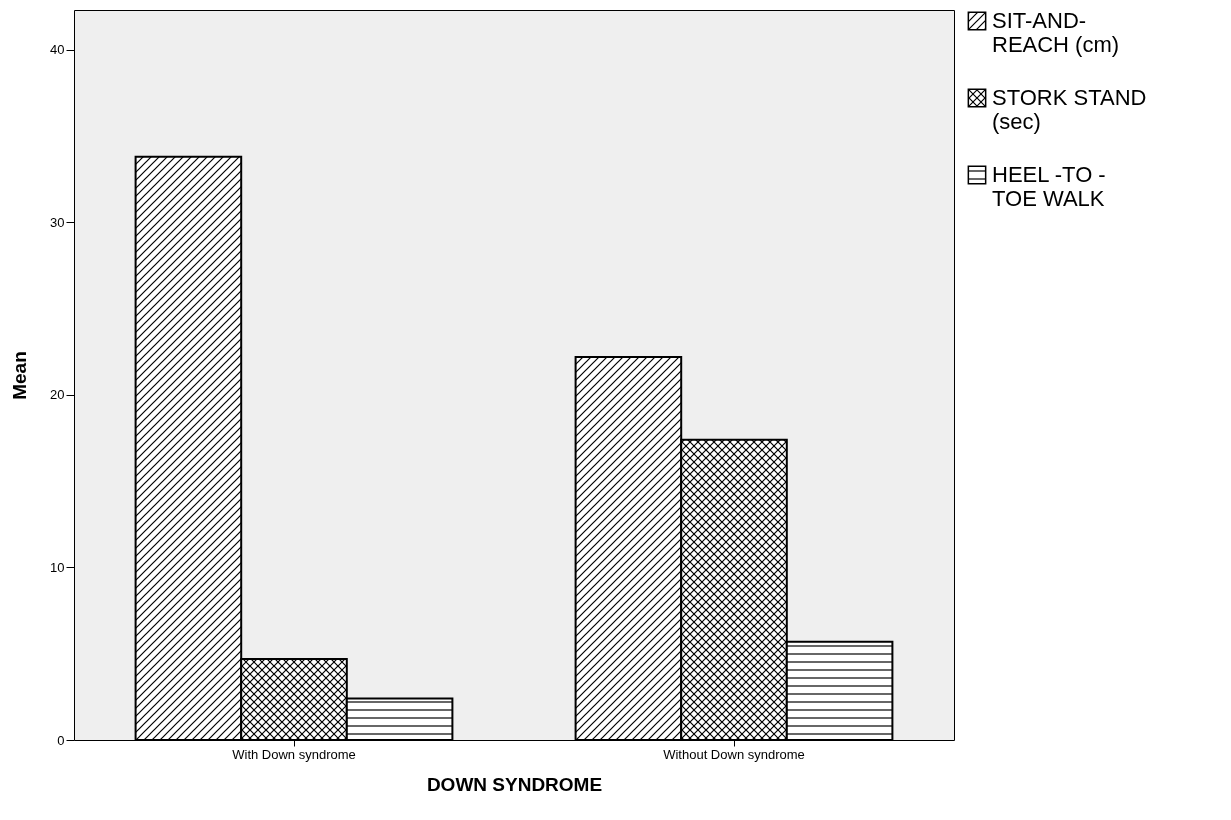 The height and width of the screenshot is (820, 1231). What do you see at coordinates (1049, 186) in the screenshot?
I see `legend-label: HEEL -TO -TOE WALK` at bounding box center [1049, 186].